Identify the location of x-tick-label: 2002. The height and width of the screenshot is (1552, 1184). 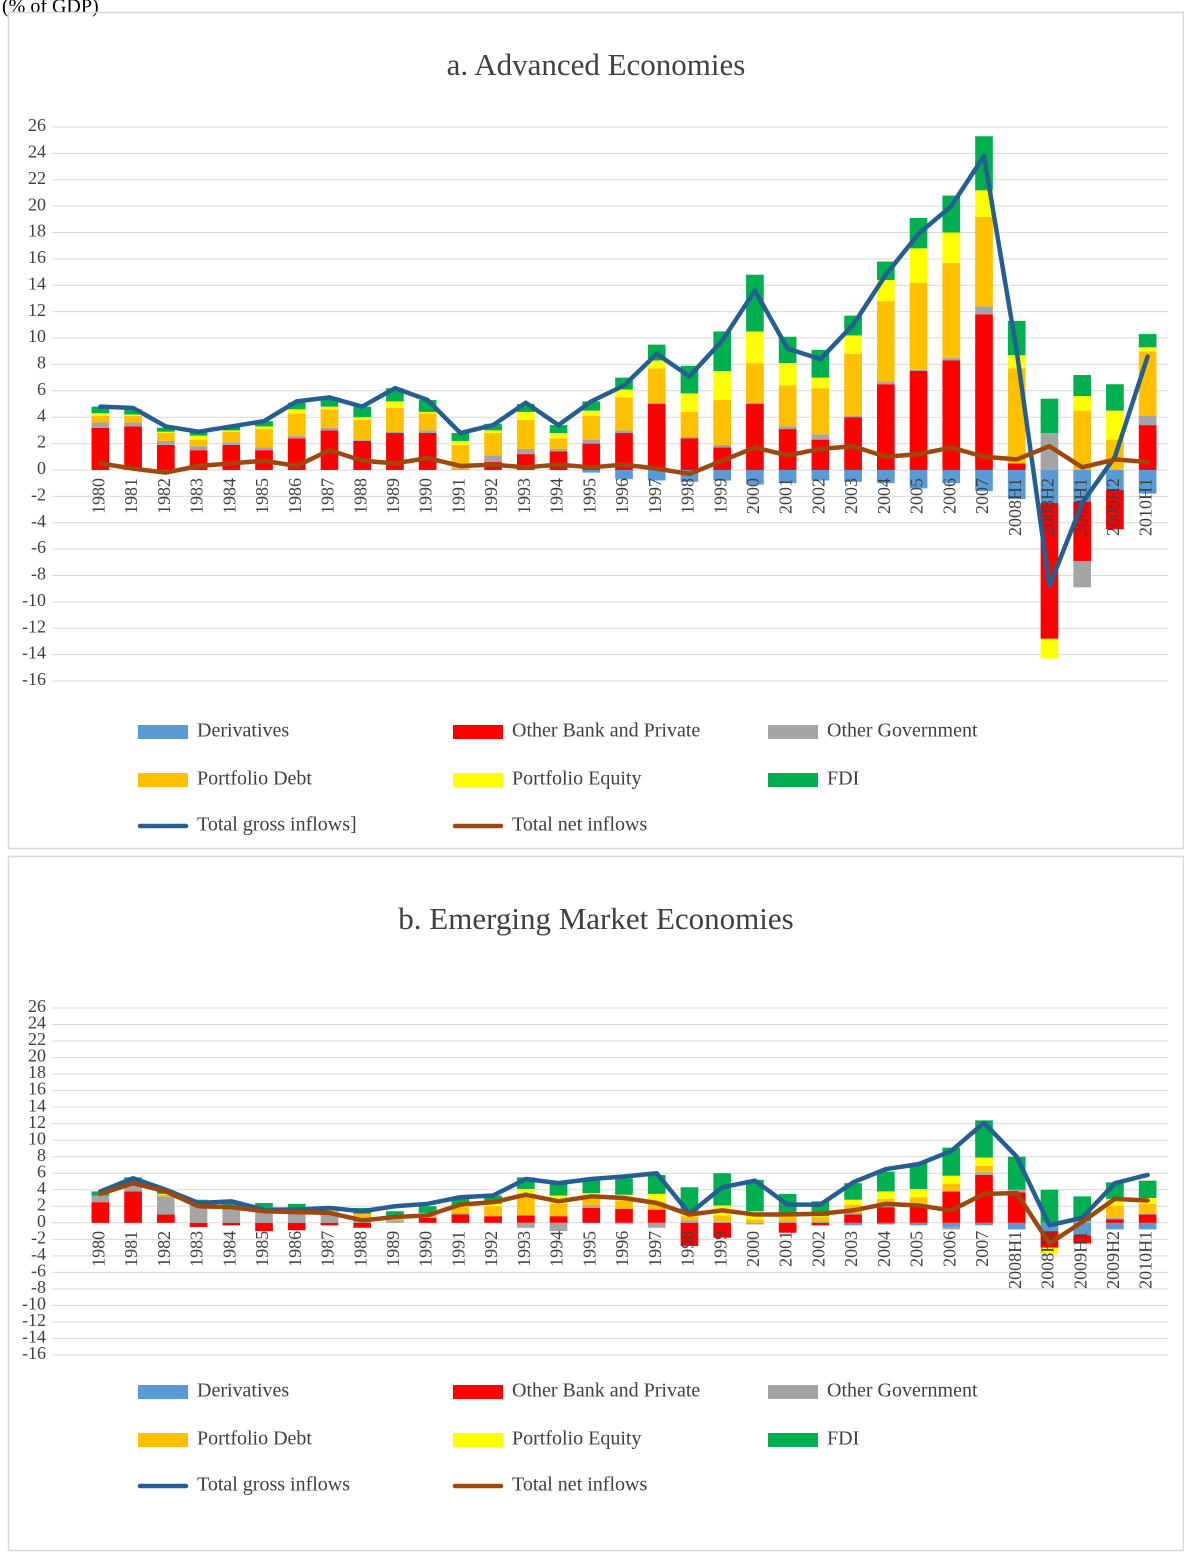
(818, 1249).